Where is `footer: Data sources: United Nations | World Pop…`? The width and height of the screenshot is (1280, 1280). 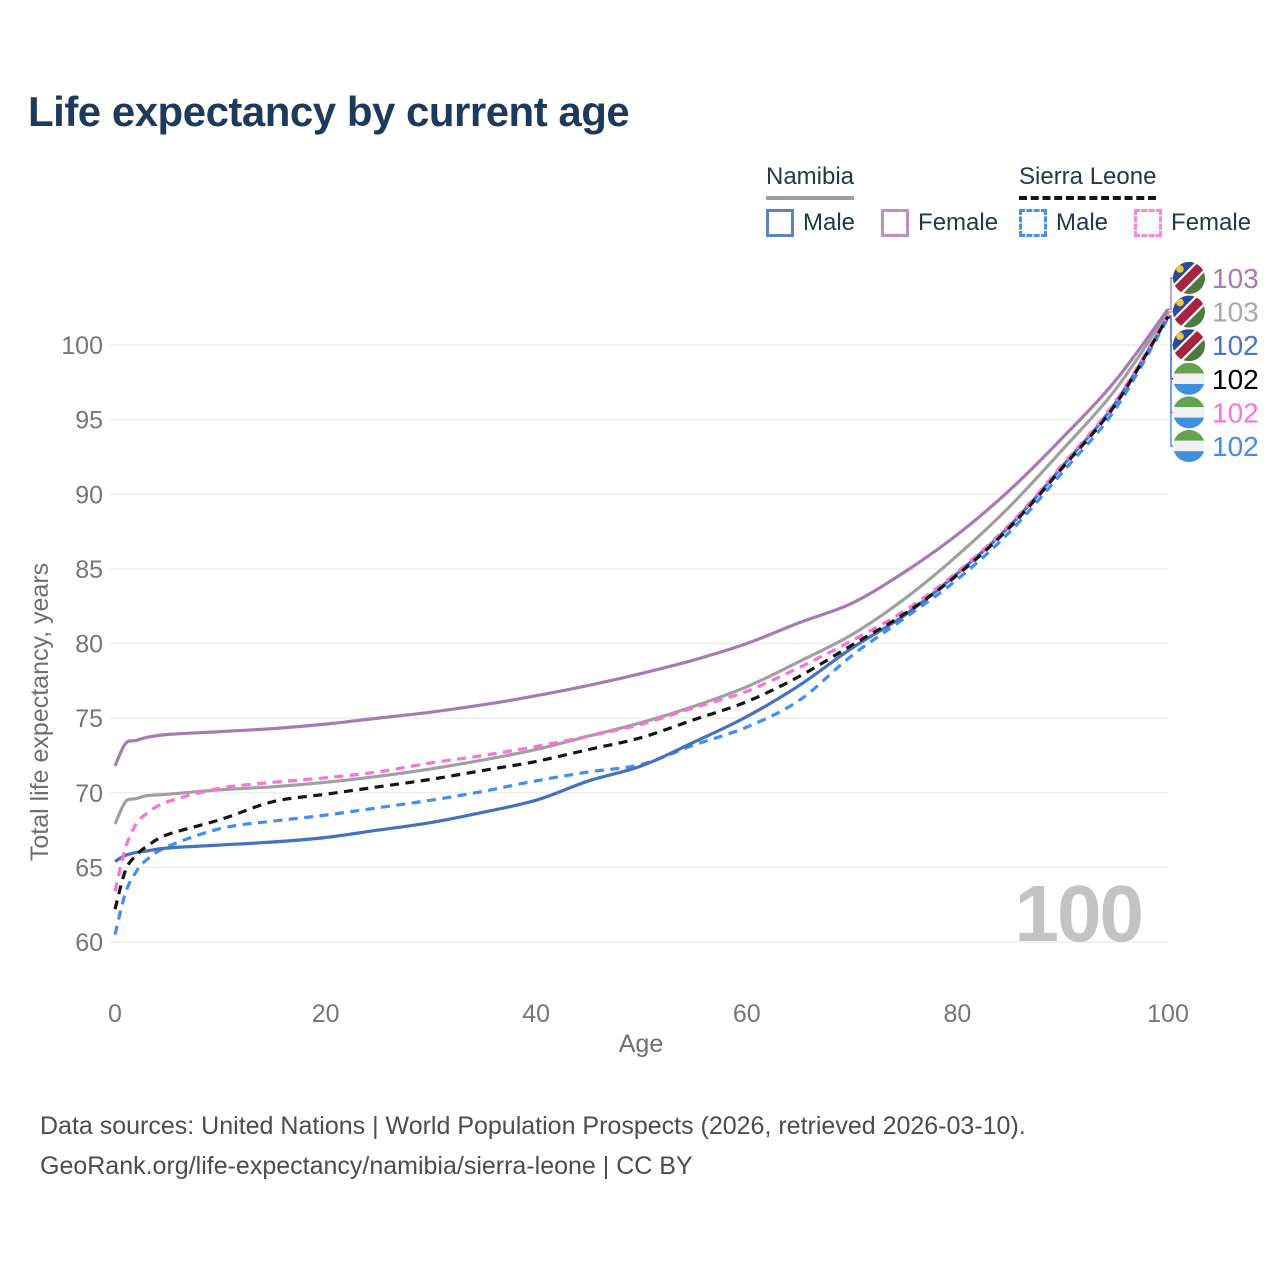
footer: Data sources: United Nations | World Pop… is located at coordinates (533, 1146).